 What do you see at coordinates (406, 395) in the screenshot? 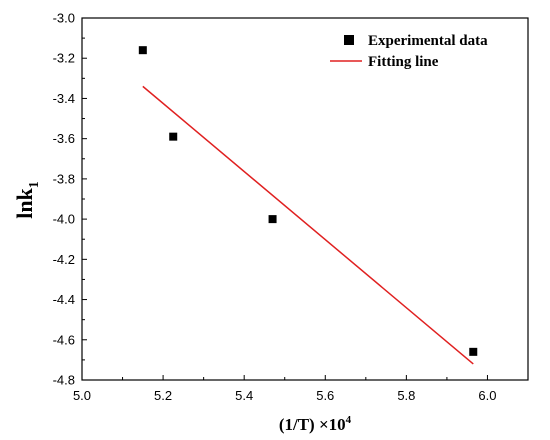
I see `x-tick-label: 5.8` at bounding box center [406, 395].